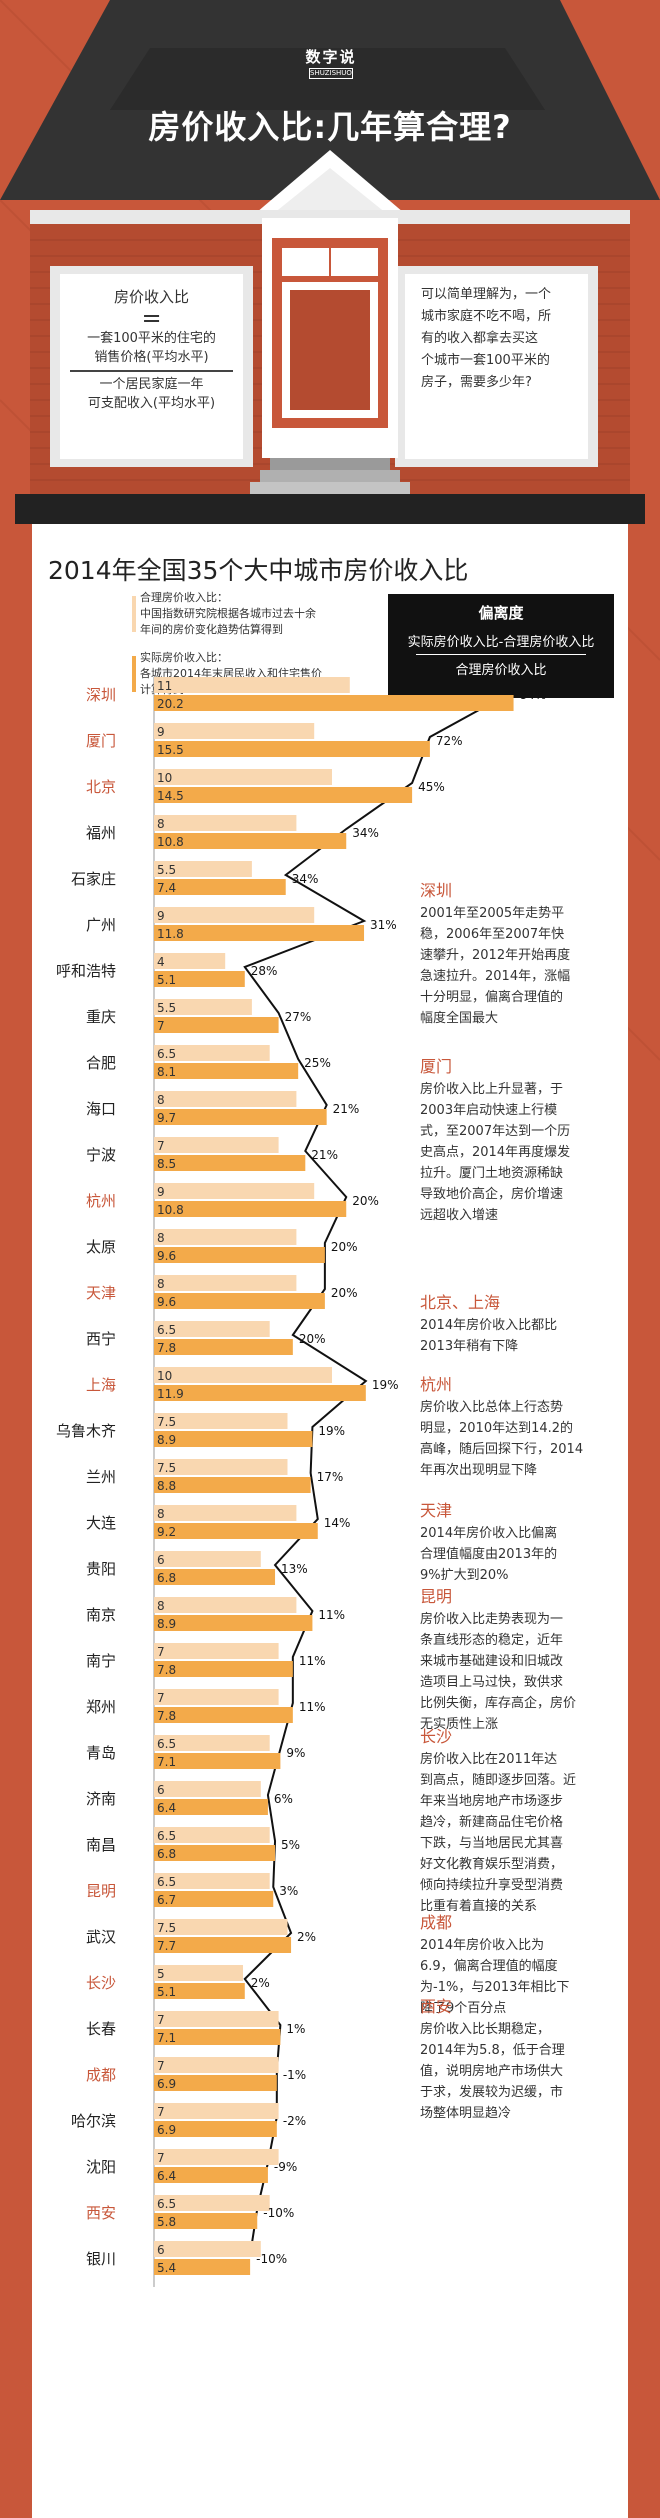 Image resolution: width=660 pixels, height=2518 pixels. What do you see at coordinates (436, 1510) in the screenshot?
I see `city-note-title: 天津` at bounding box center [436, 1510].